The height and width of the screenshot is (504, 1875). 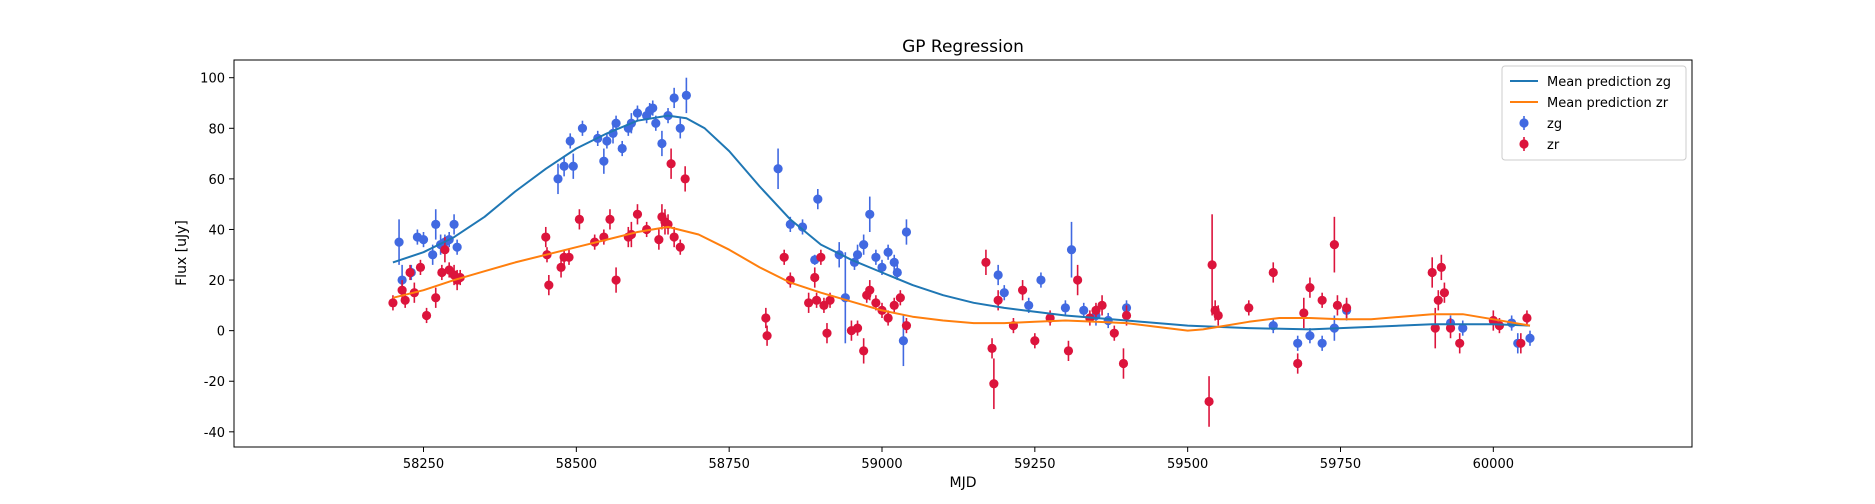 What do you see at coordinates (728, 464) in the screenshot?
I see `x-tick-label: 58750` at bounding box center [728, 464].